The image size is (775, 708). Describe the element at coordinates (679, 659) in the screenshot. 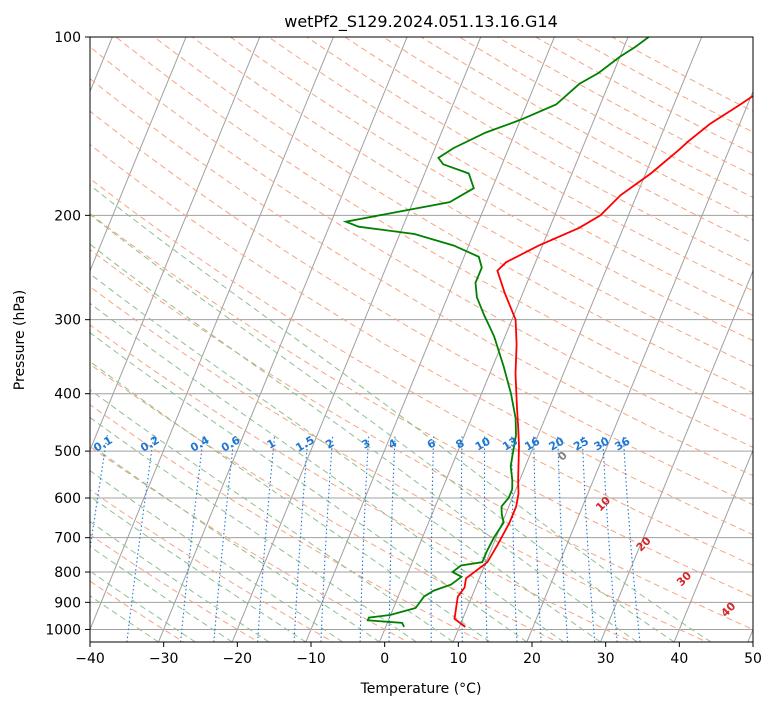

I see `x-tick-label: 40` at that location.